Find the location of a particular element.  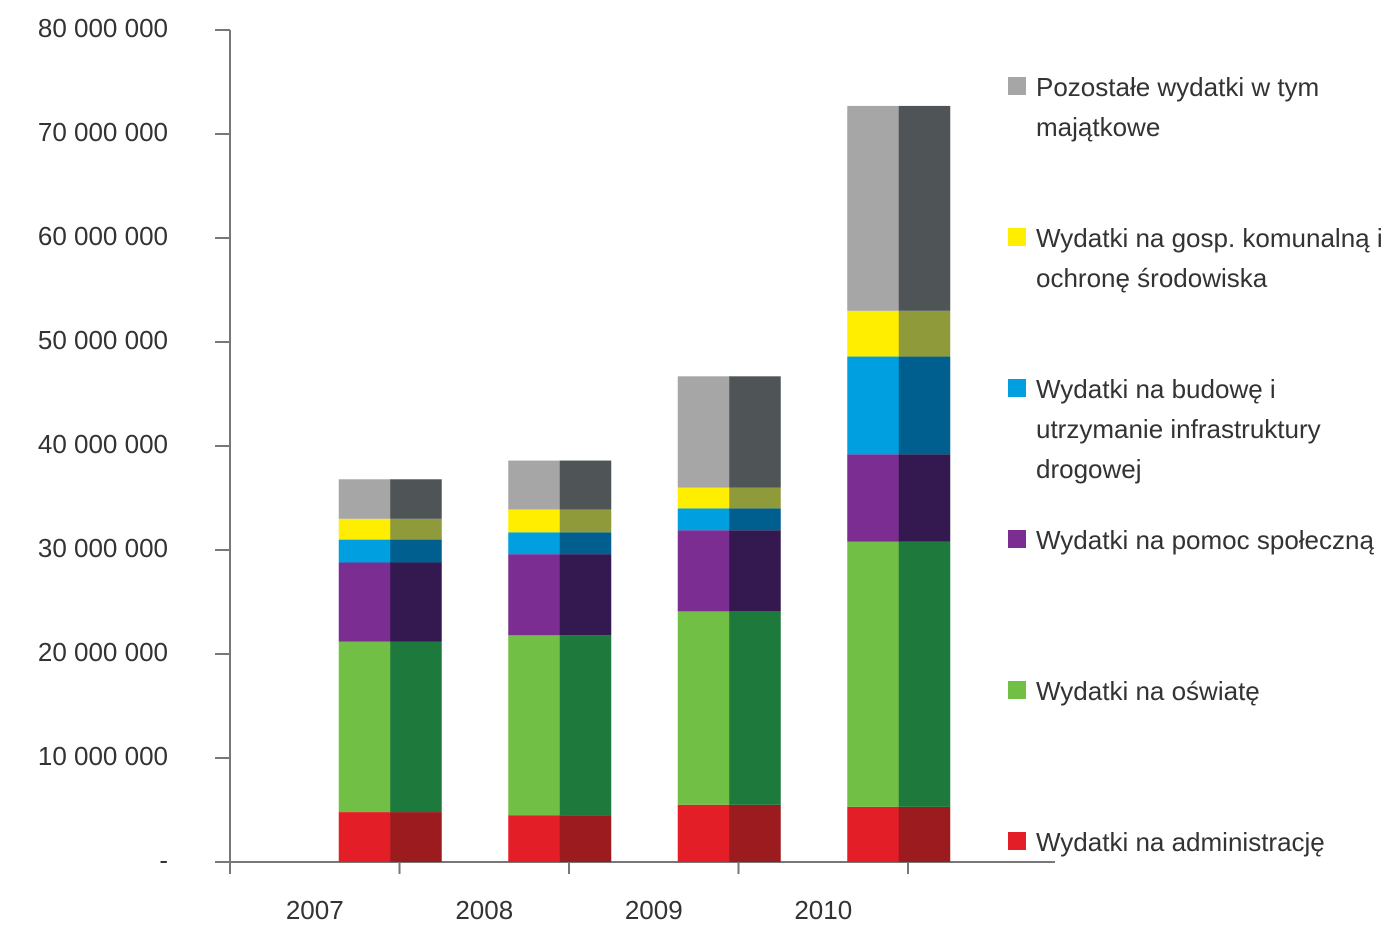

y-tick-label: 50 000 000 is located at coordinates (103, 340).